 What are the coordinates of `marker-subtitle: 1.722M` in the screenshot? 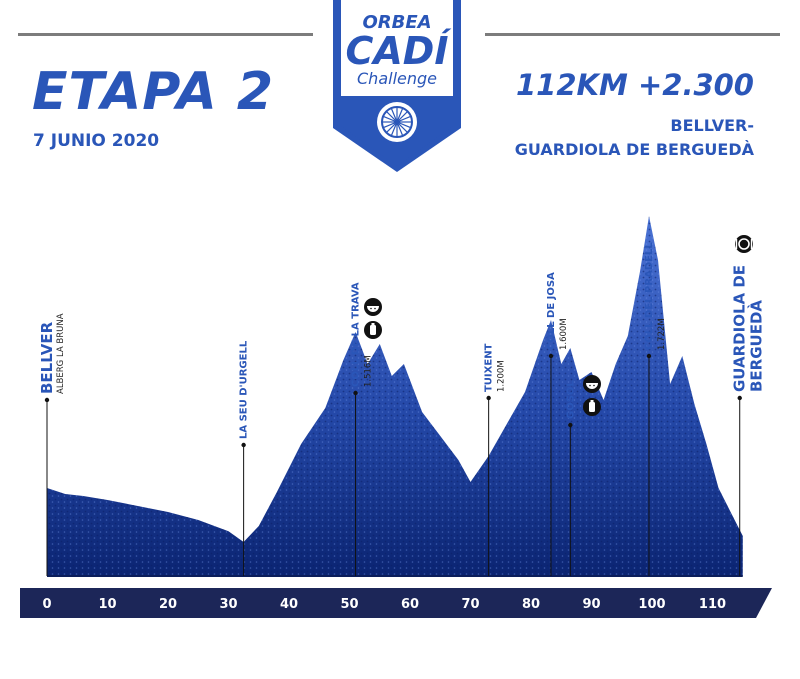 It's located at (662, 334).